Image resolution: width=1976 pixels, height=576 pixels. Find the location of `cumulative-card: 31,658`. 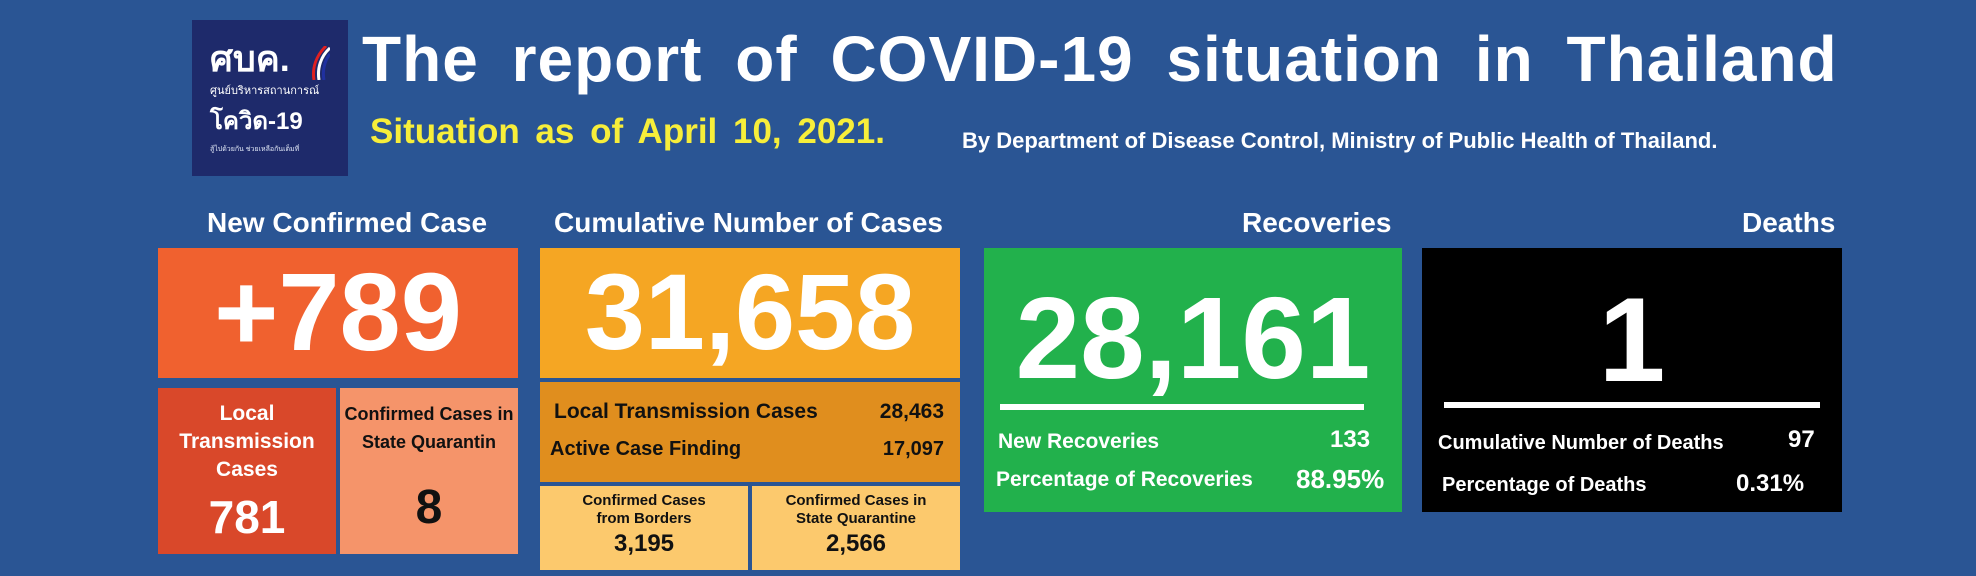

cumulative-card: 31,658 is located at coordinates (750, 313).